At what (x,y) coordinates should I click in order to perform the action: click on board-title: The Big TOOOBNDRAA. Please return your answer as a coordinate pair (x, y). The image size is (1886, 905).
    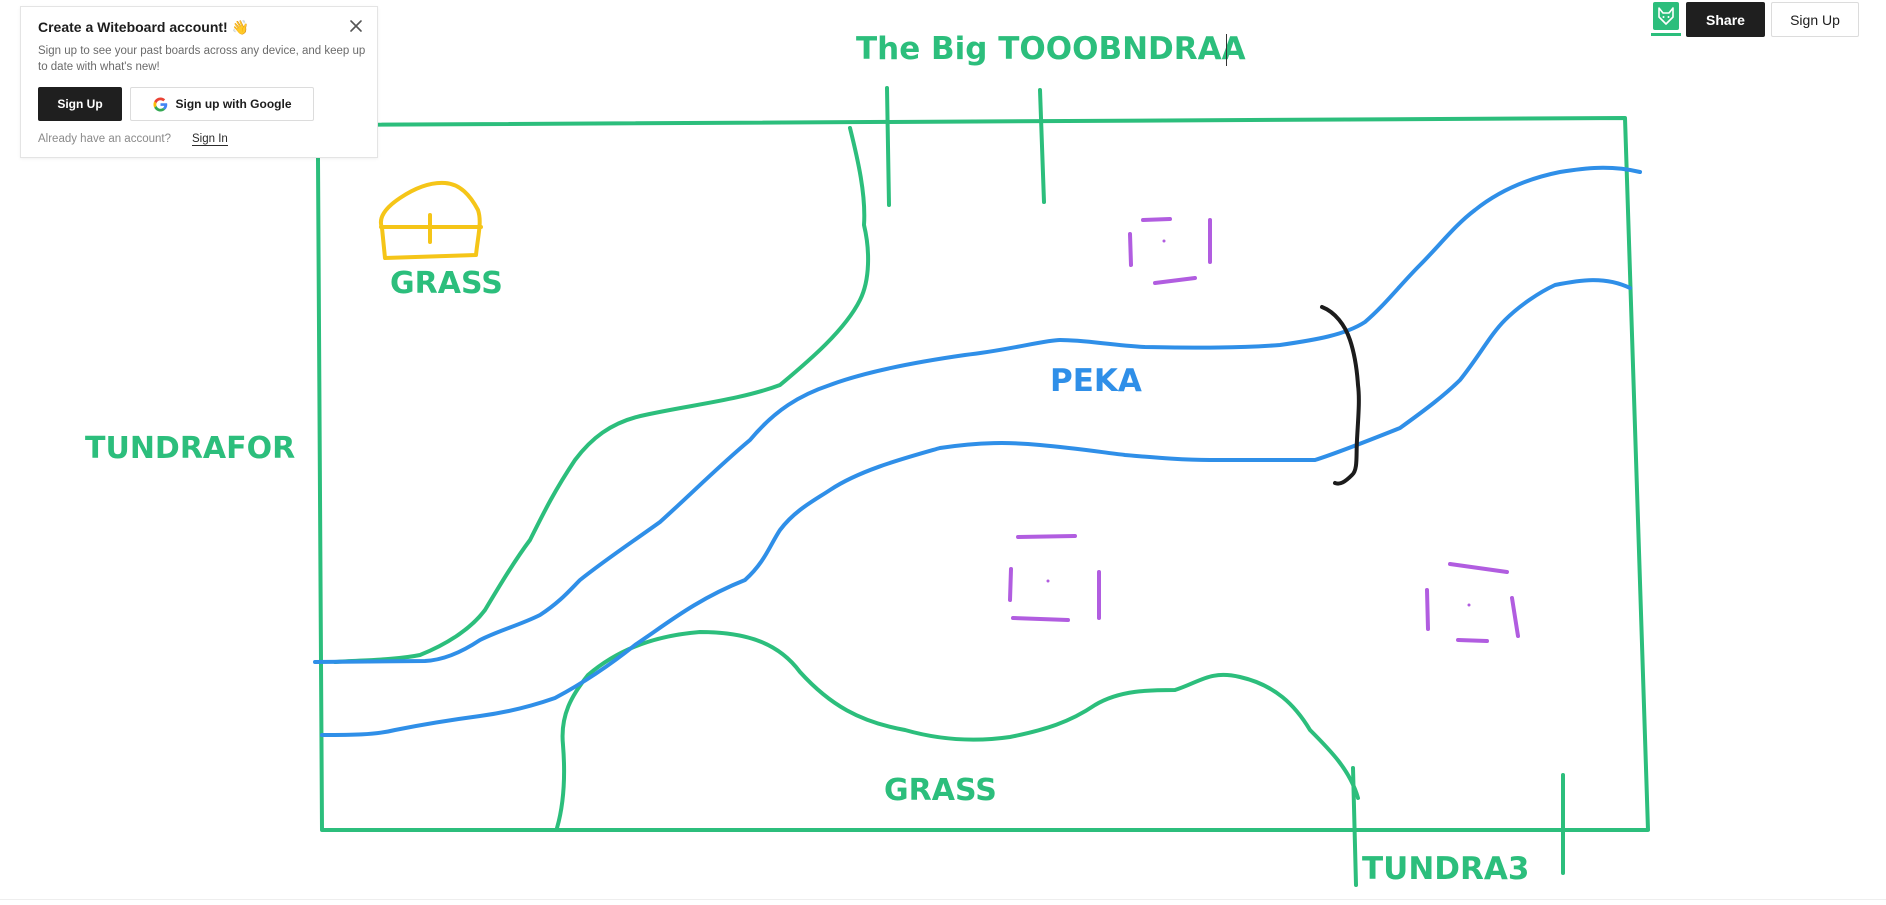
    Looking at the image, I should click on (1051, 49).